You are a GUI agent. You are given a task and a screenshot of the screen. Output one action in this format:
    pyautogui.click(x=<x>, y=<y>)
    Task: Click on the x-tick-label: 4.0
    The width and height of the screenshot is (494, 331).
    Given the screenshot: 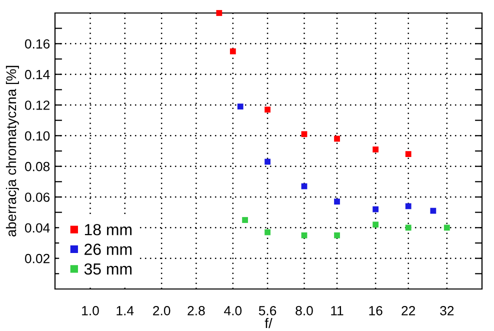 What is the action you would take?
    pyautogui.click(x=233, y=311)
    